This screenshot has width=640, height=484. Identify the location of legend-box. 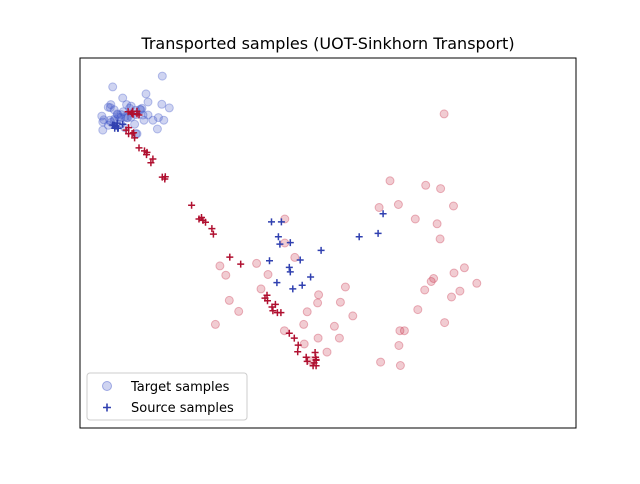
(167, 396).